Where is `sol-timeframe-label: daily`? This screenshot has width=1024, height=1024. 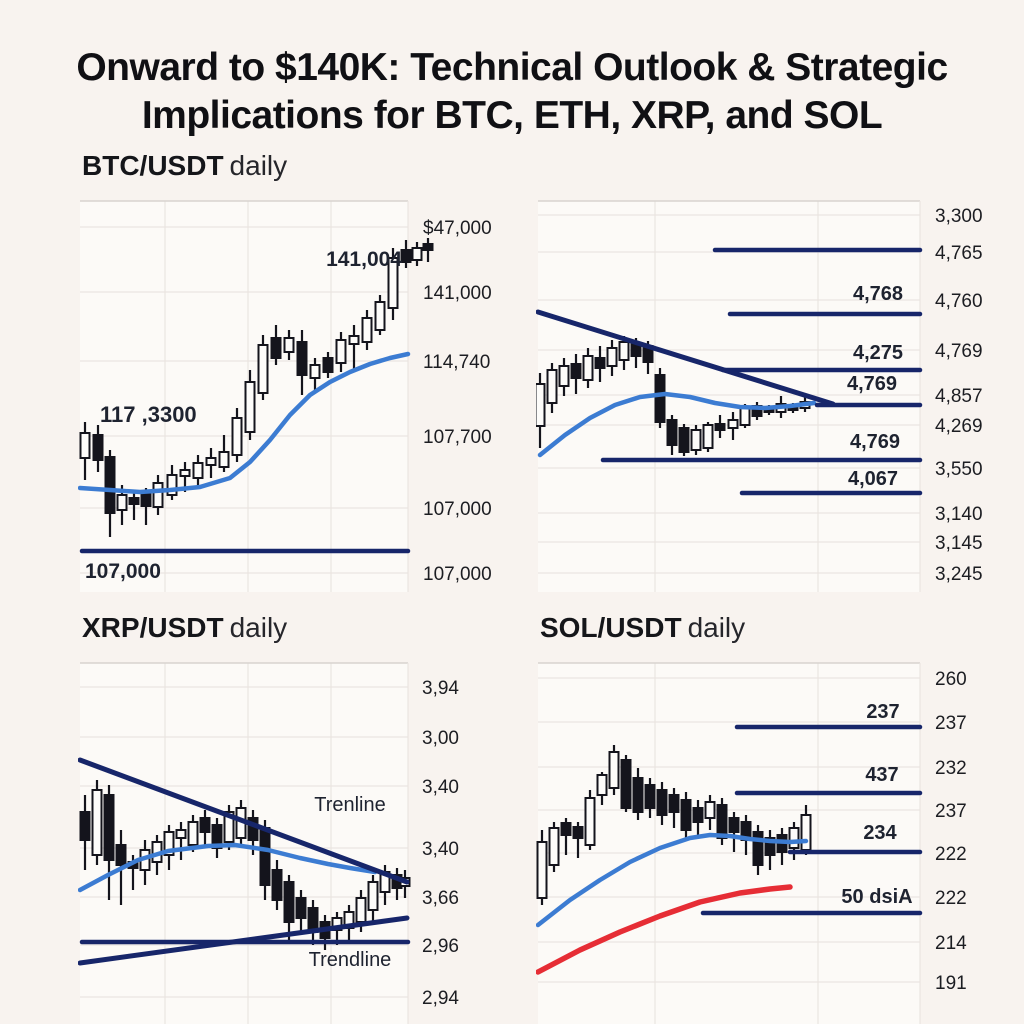 sol-timeframe-label: daily is located at coordinates (716, 627).